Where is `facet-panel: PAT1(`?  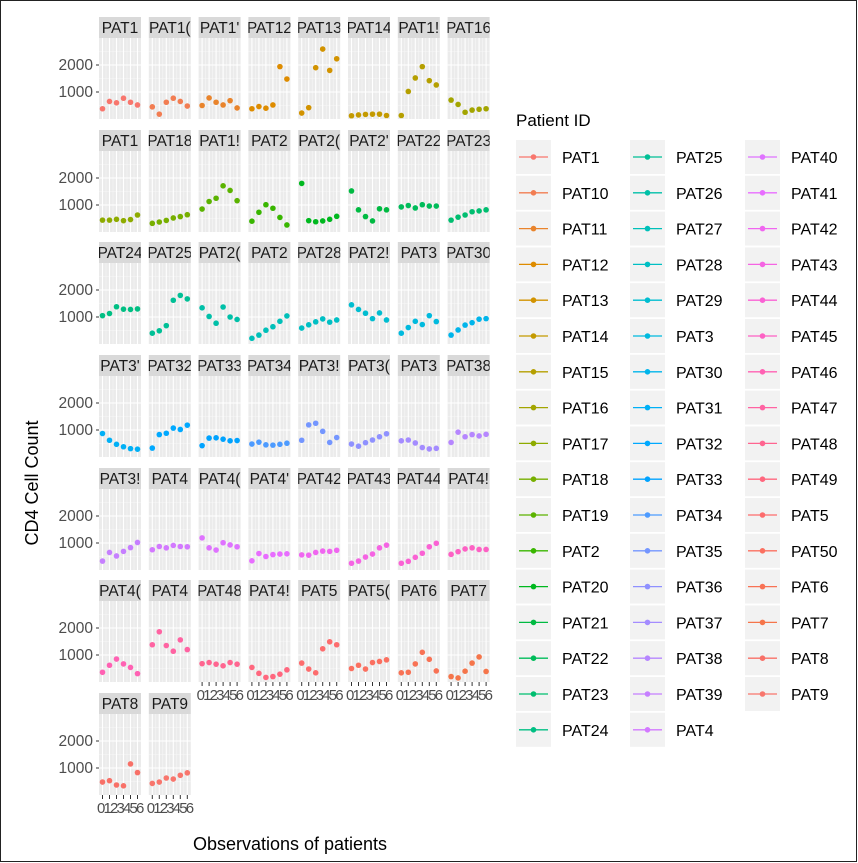
facet-panel: PAT1( is located at coordinates (169, 68).